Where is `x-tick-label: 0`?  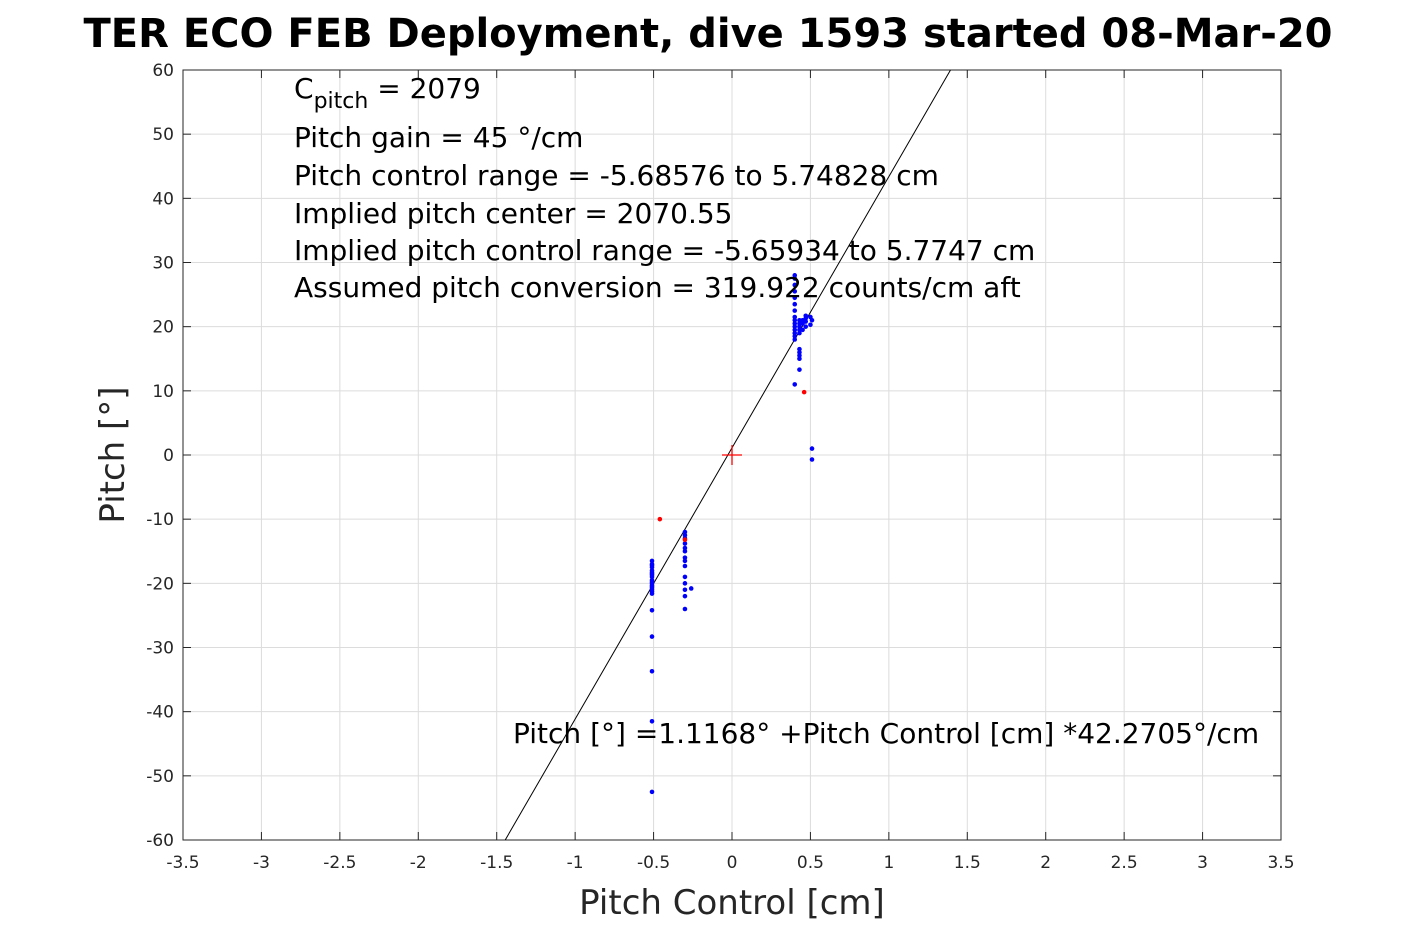 x-tick-label: 0 is located at coordinates (732, 863).